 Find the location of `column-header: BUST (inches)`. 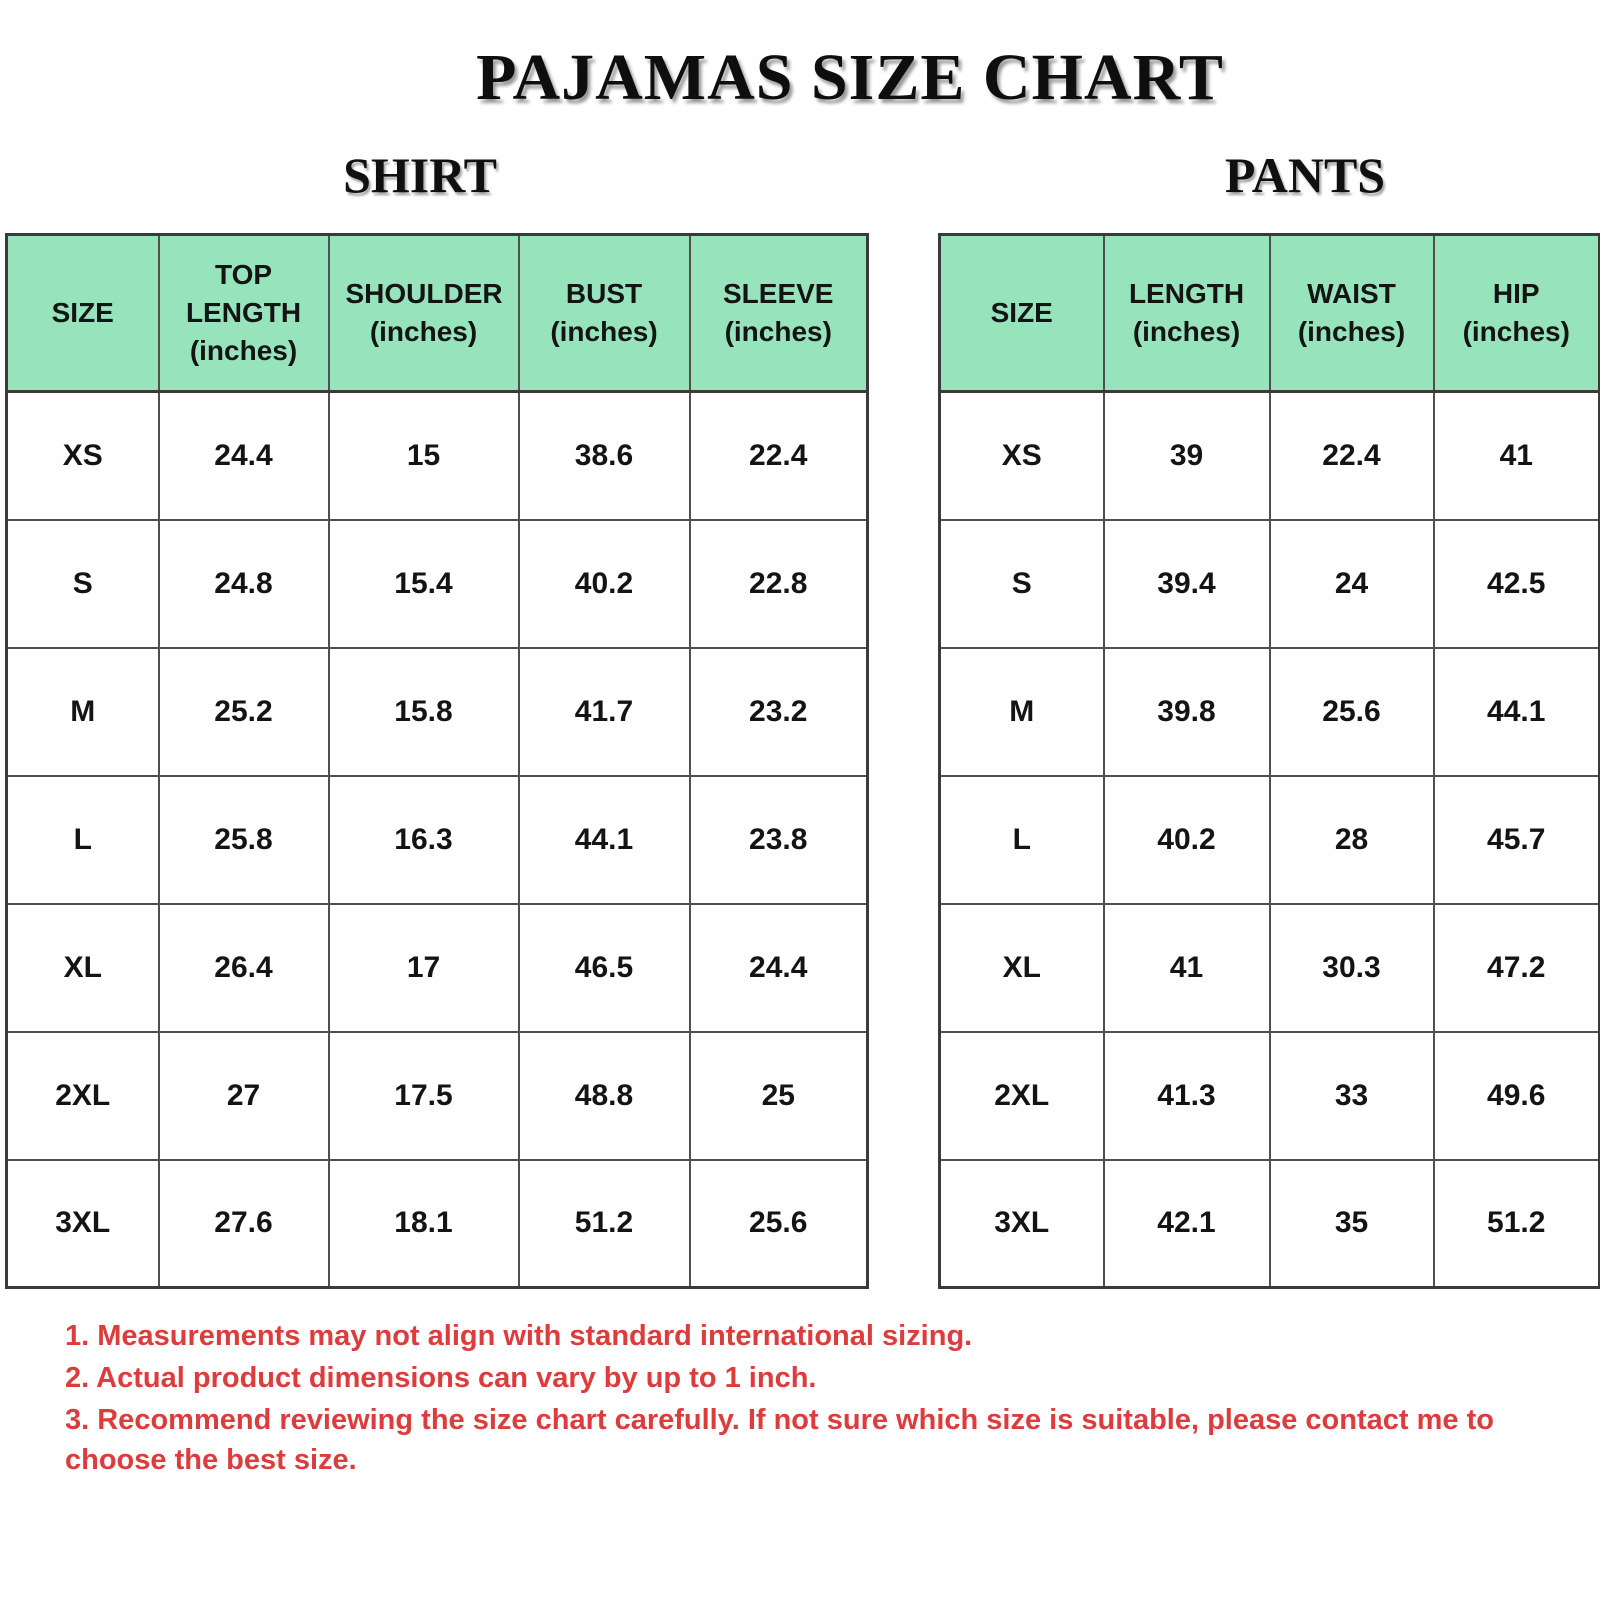

column-header: BUST (inches) is located at coordinates (604, 313).